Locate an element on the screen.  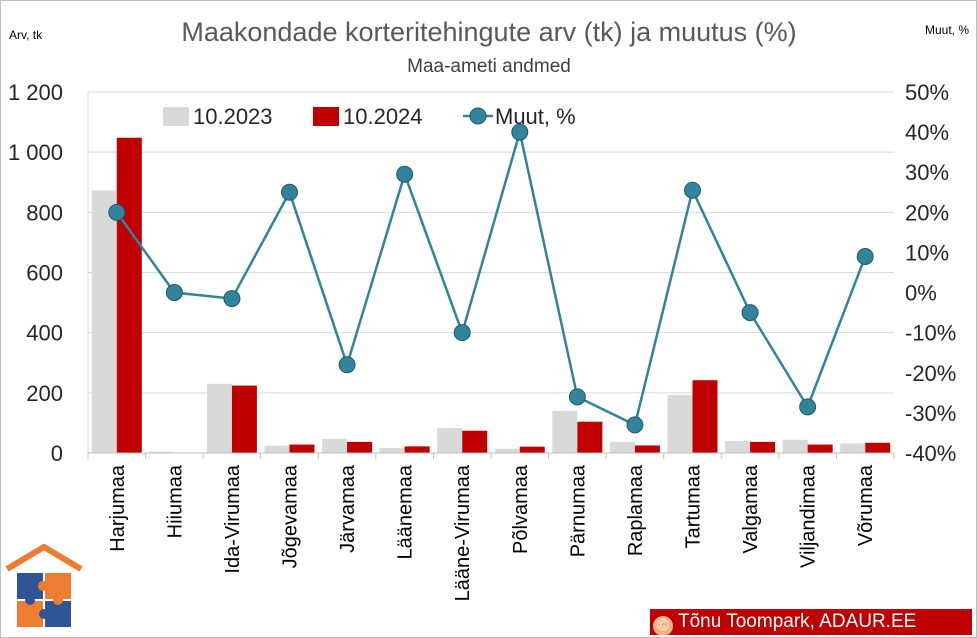
category-label: Pärnumaa is located at coordinates (578, 510).